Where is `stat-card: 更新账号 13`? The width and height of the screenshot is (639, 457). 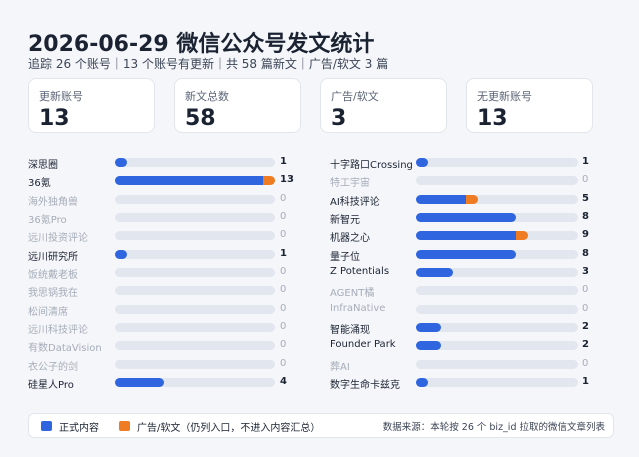
stat-card: 更新账号 13 is located at coordinates (91, 105).